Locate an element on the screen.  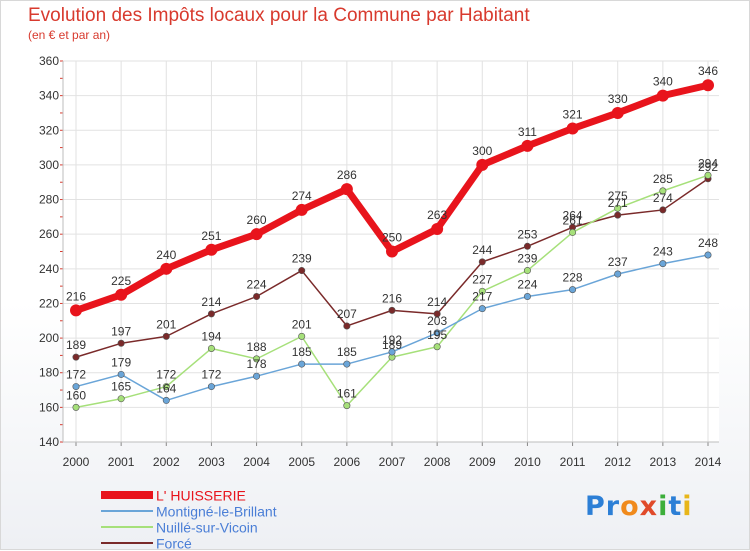
x-tick-label: 2009 is located at coordinates (482, 462).